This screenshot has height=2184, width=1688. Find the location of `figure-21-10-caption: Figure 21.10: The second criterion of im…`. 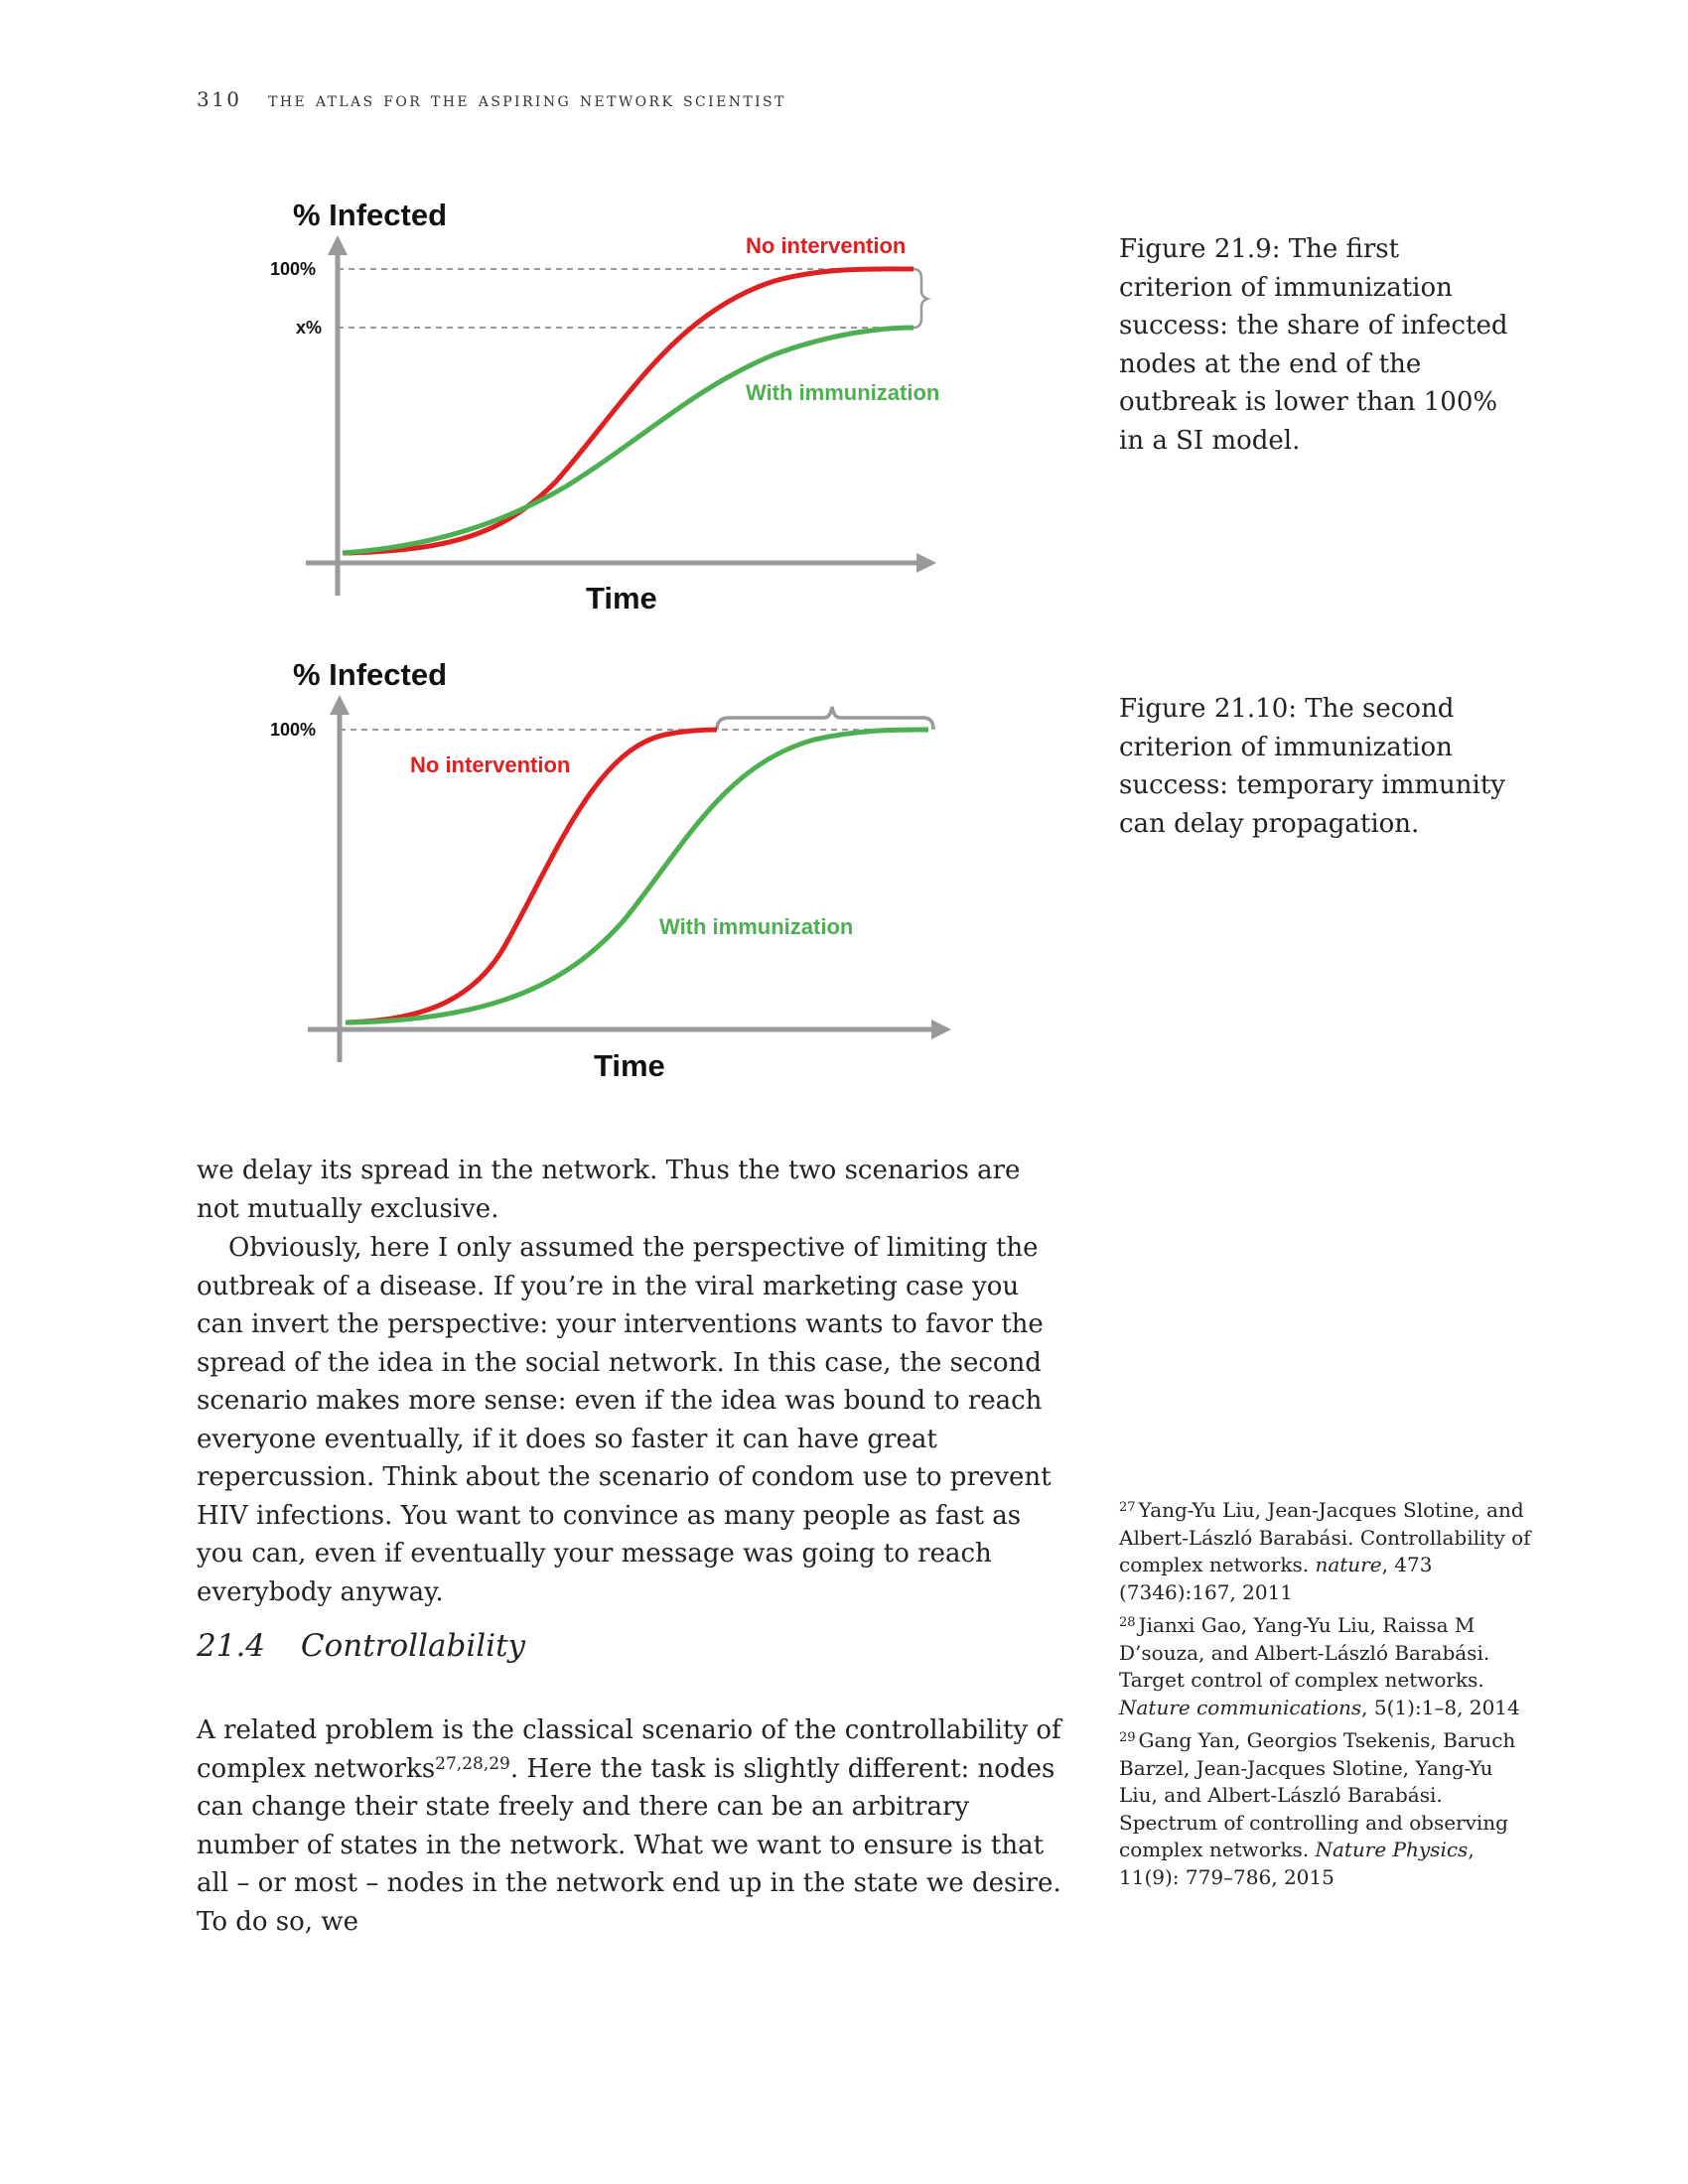

figure-21-10-caption: Figure 21.10: The second criterion of im… is located at coordinates (1312, 766).